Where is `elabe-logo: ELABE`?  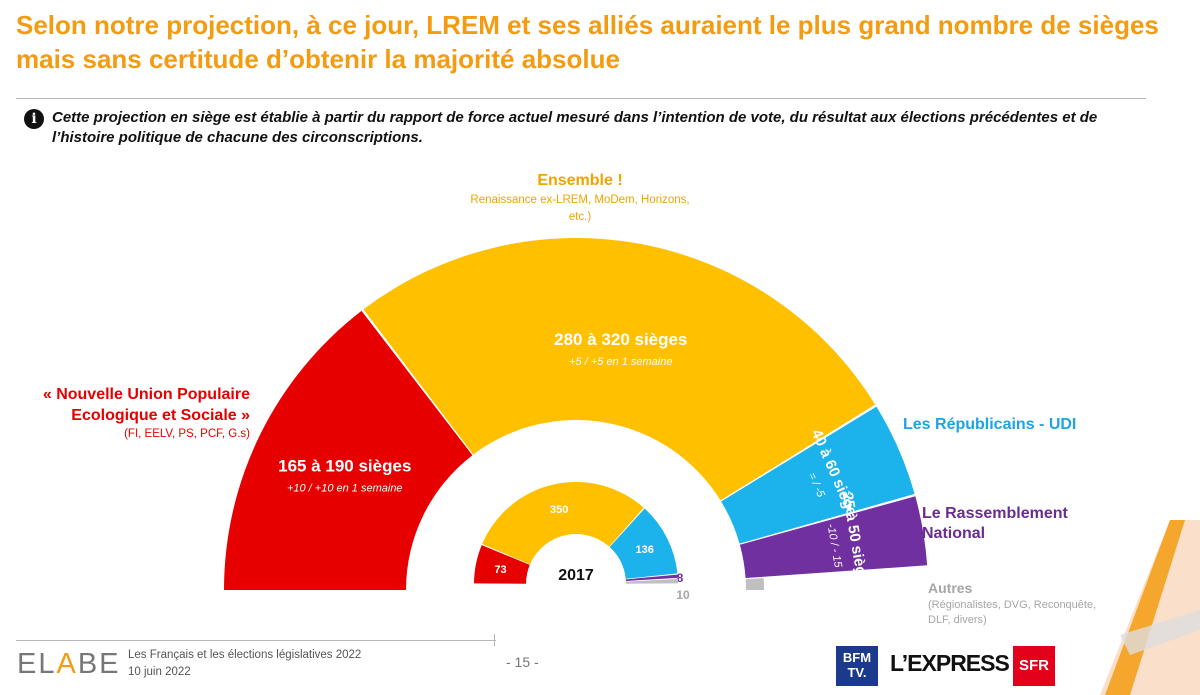 elabe-logo: ELABE is located at coordinates (69, 664).